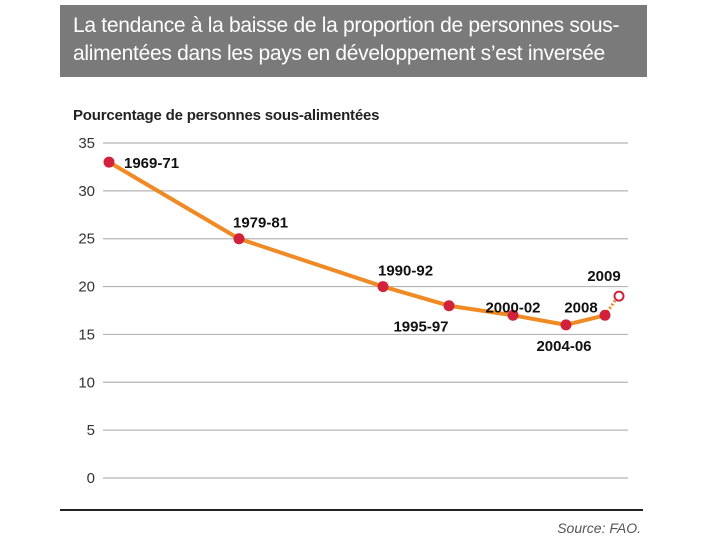  Describe the element at coordinates (580, 307) in the screenshot. I see `data-label-2008: 2008` at that location.